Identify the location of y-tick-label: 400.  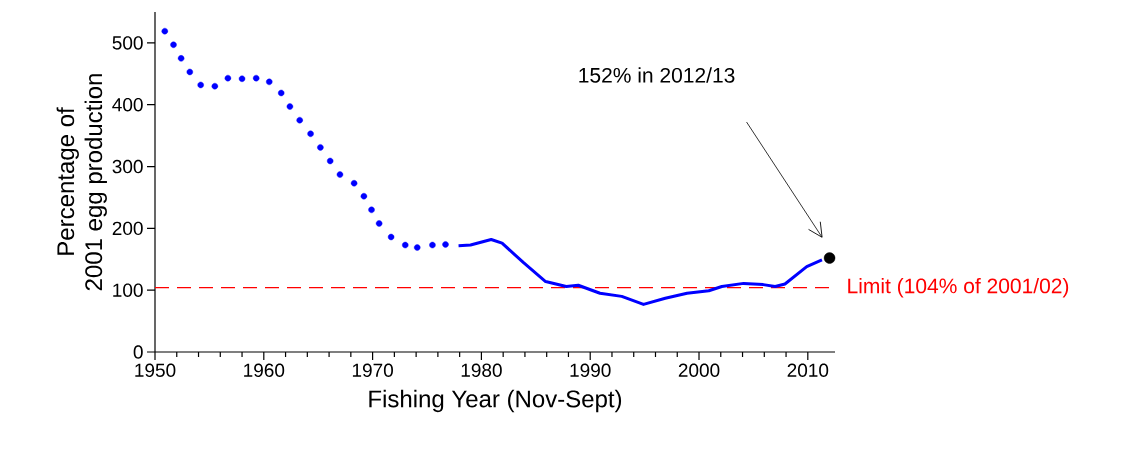
(127, 105).